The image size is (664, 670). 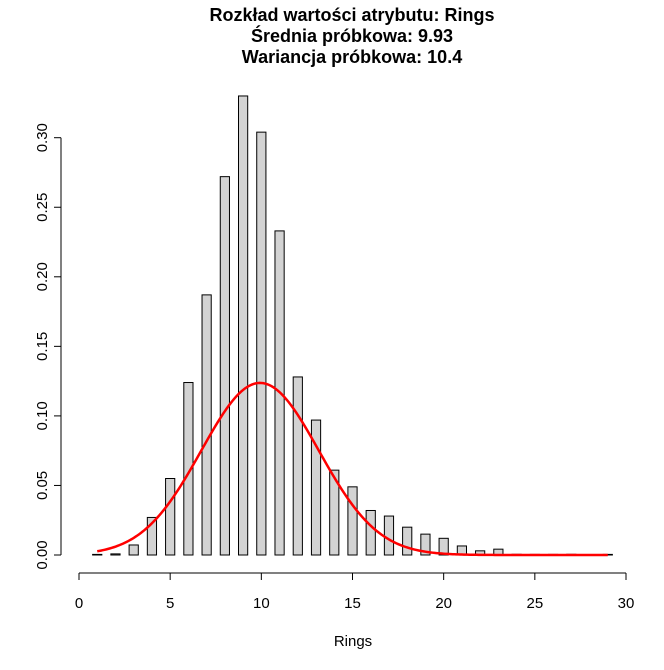 What do you see at coordinates (42, 137) in the screenshot?
I see `y-tick-label: 0.30` at bounding box center [42, 137].